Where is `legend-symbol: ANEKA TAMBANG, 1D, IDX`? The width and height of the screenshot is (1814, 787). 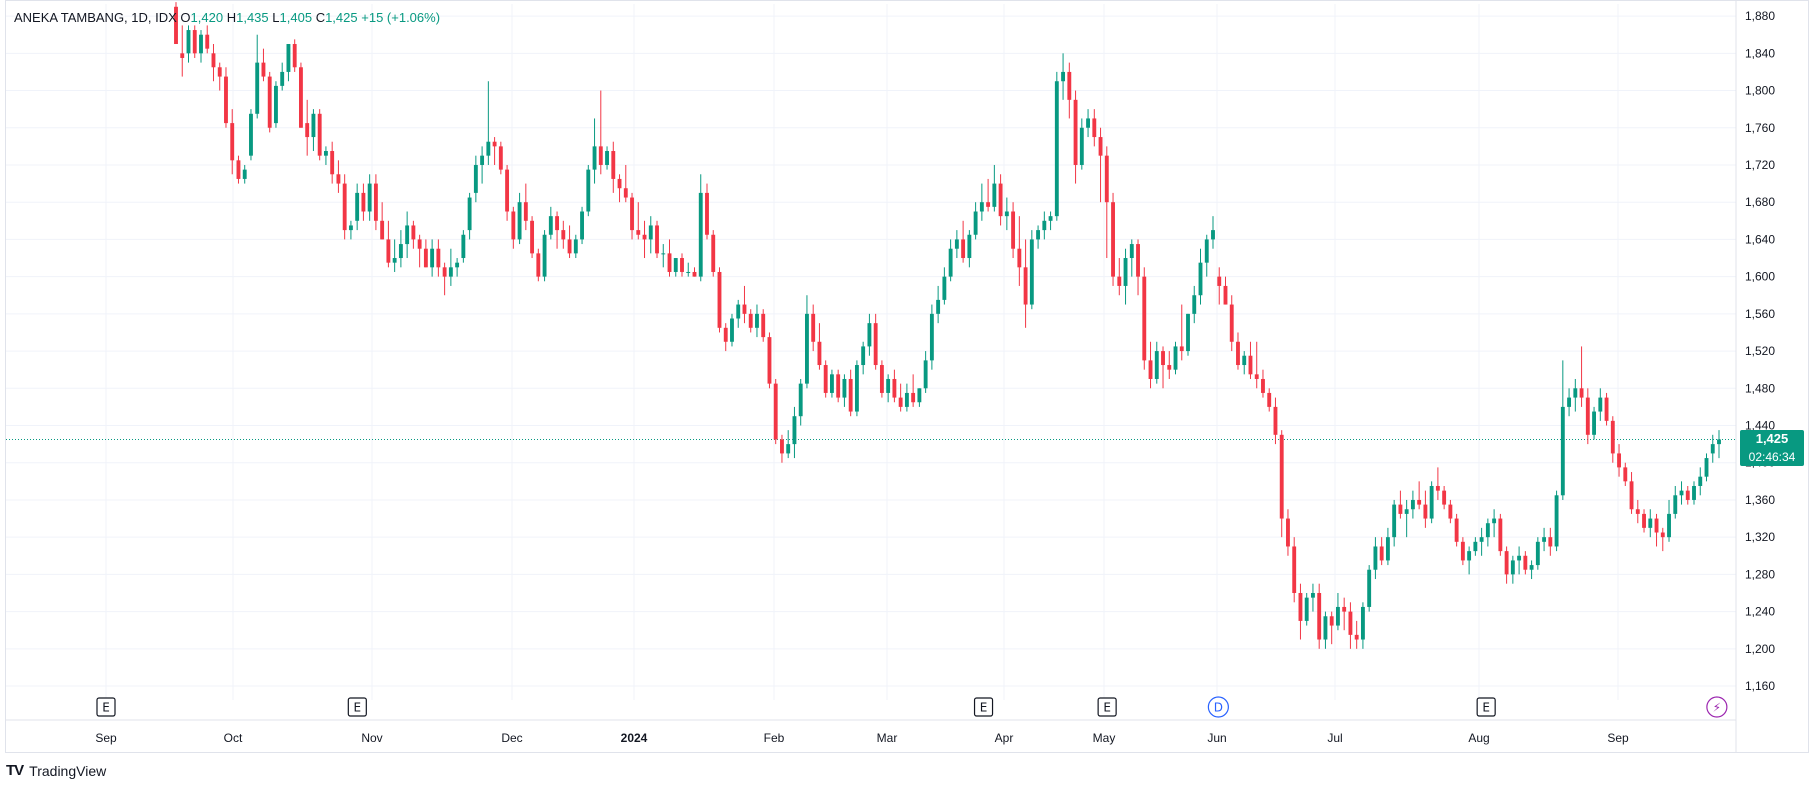 legend-symbol: ANEKA TAMBANG, 1D, IDX is located at coordinates (95, 17).